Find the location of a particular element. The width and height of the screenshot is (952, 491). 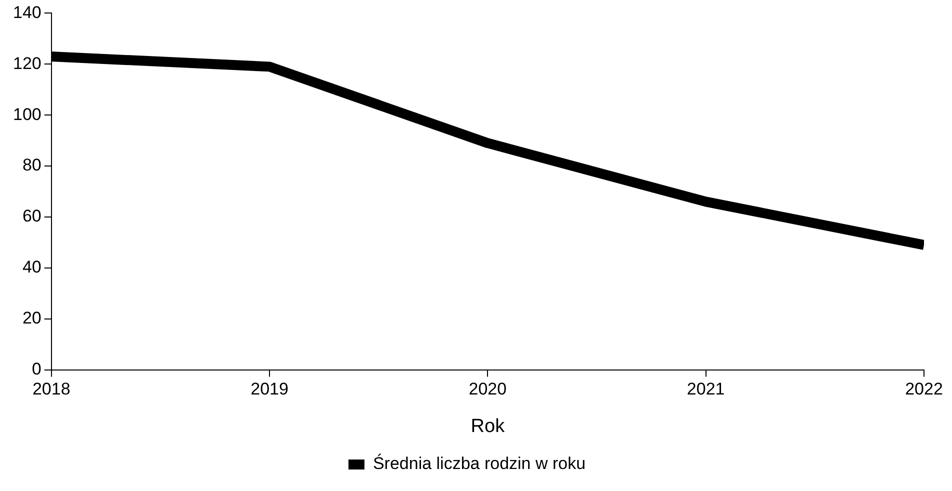

legend-label: Średnia liczba rodzin w roku is located at coordinates (479, 463).